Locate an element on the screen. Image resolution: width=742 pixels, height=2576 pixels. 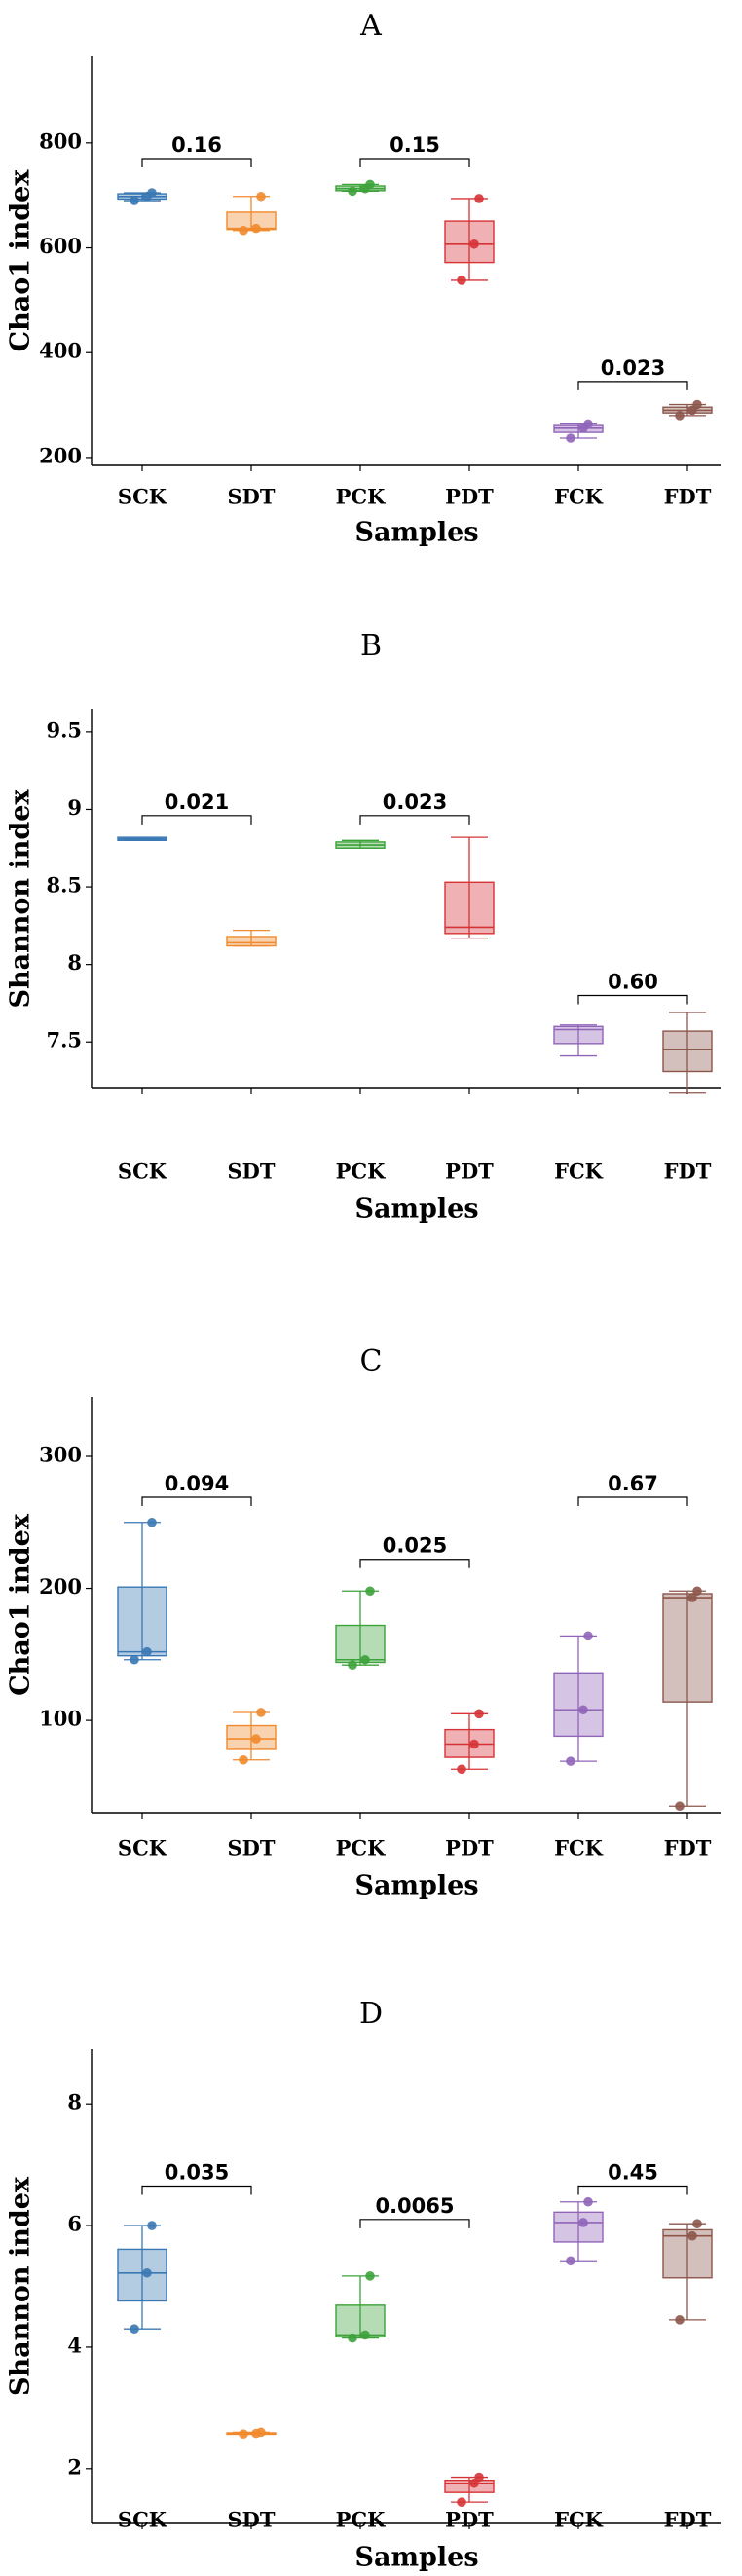
p-value-label: 0.094 is located at coordinates (197, 1483).